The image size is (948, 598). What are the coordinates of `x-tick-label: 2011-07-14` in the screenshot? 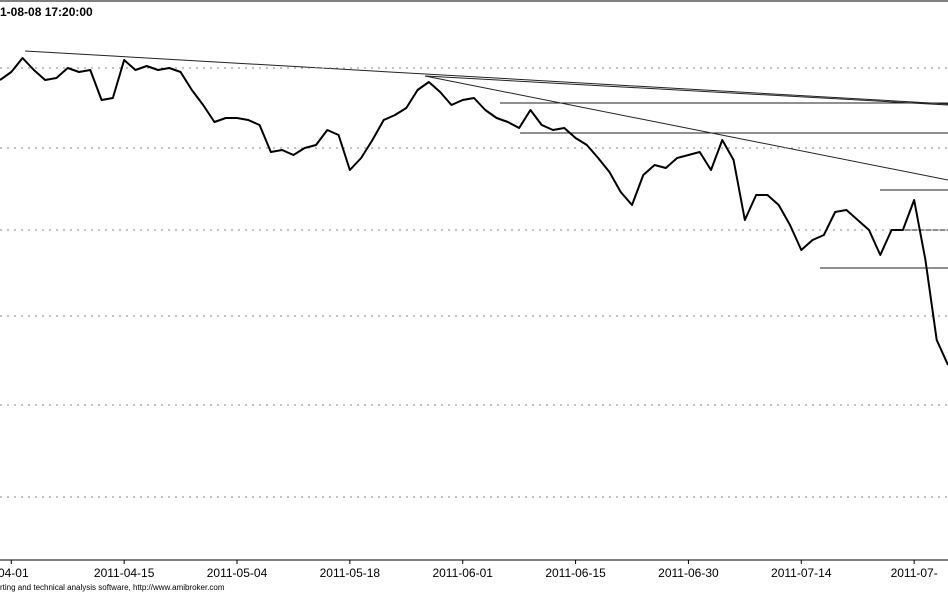 It's located at (801, 573).